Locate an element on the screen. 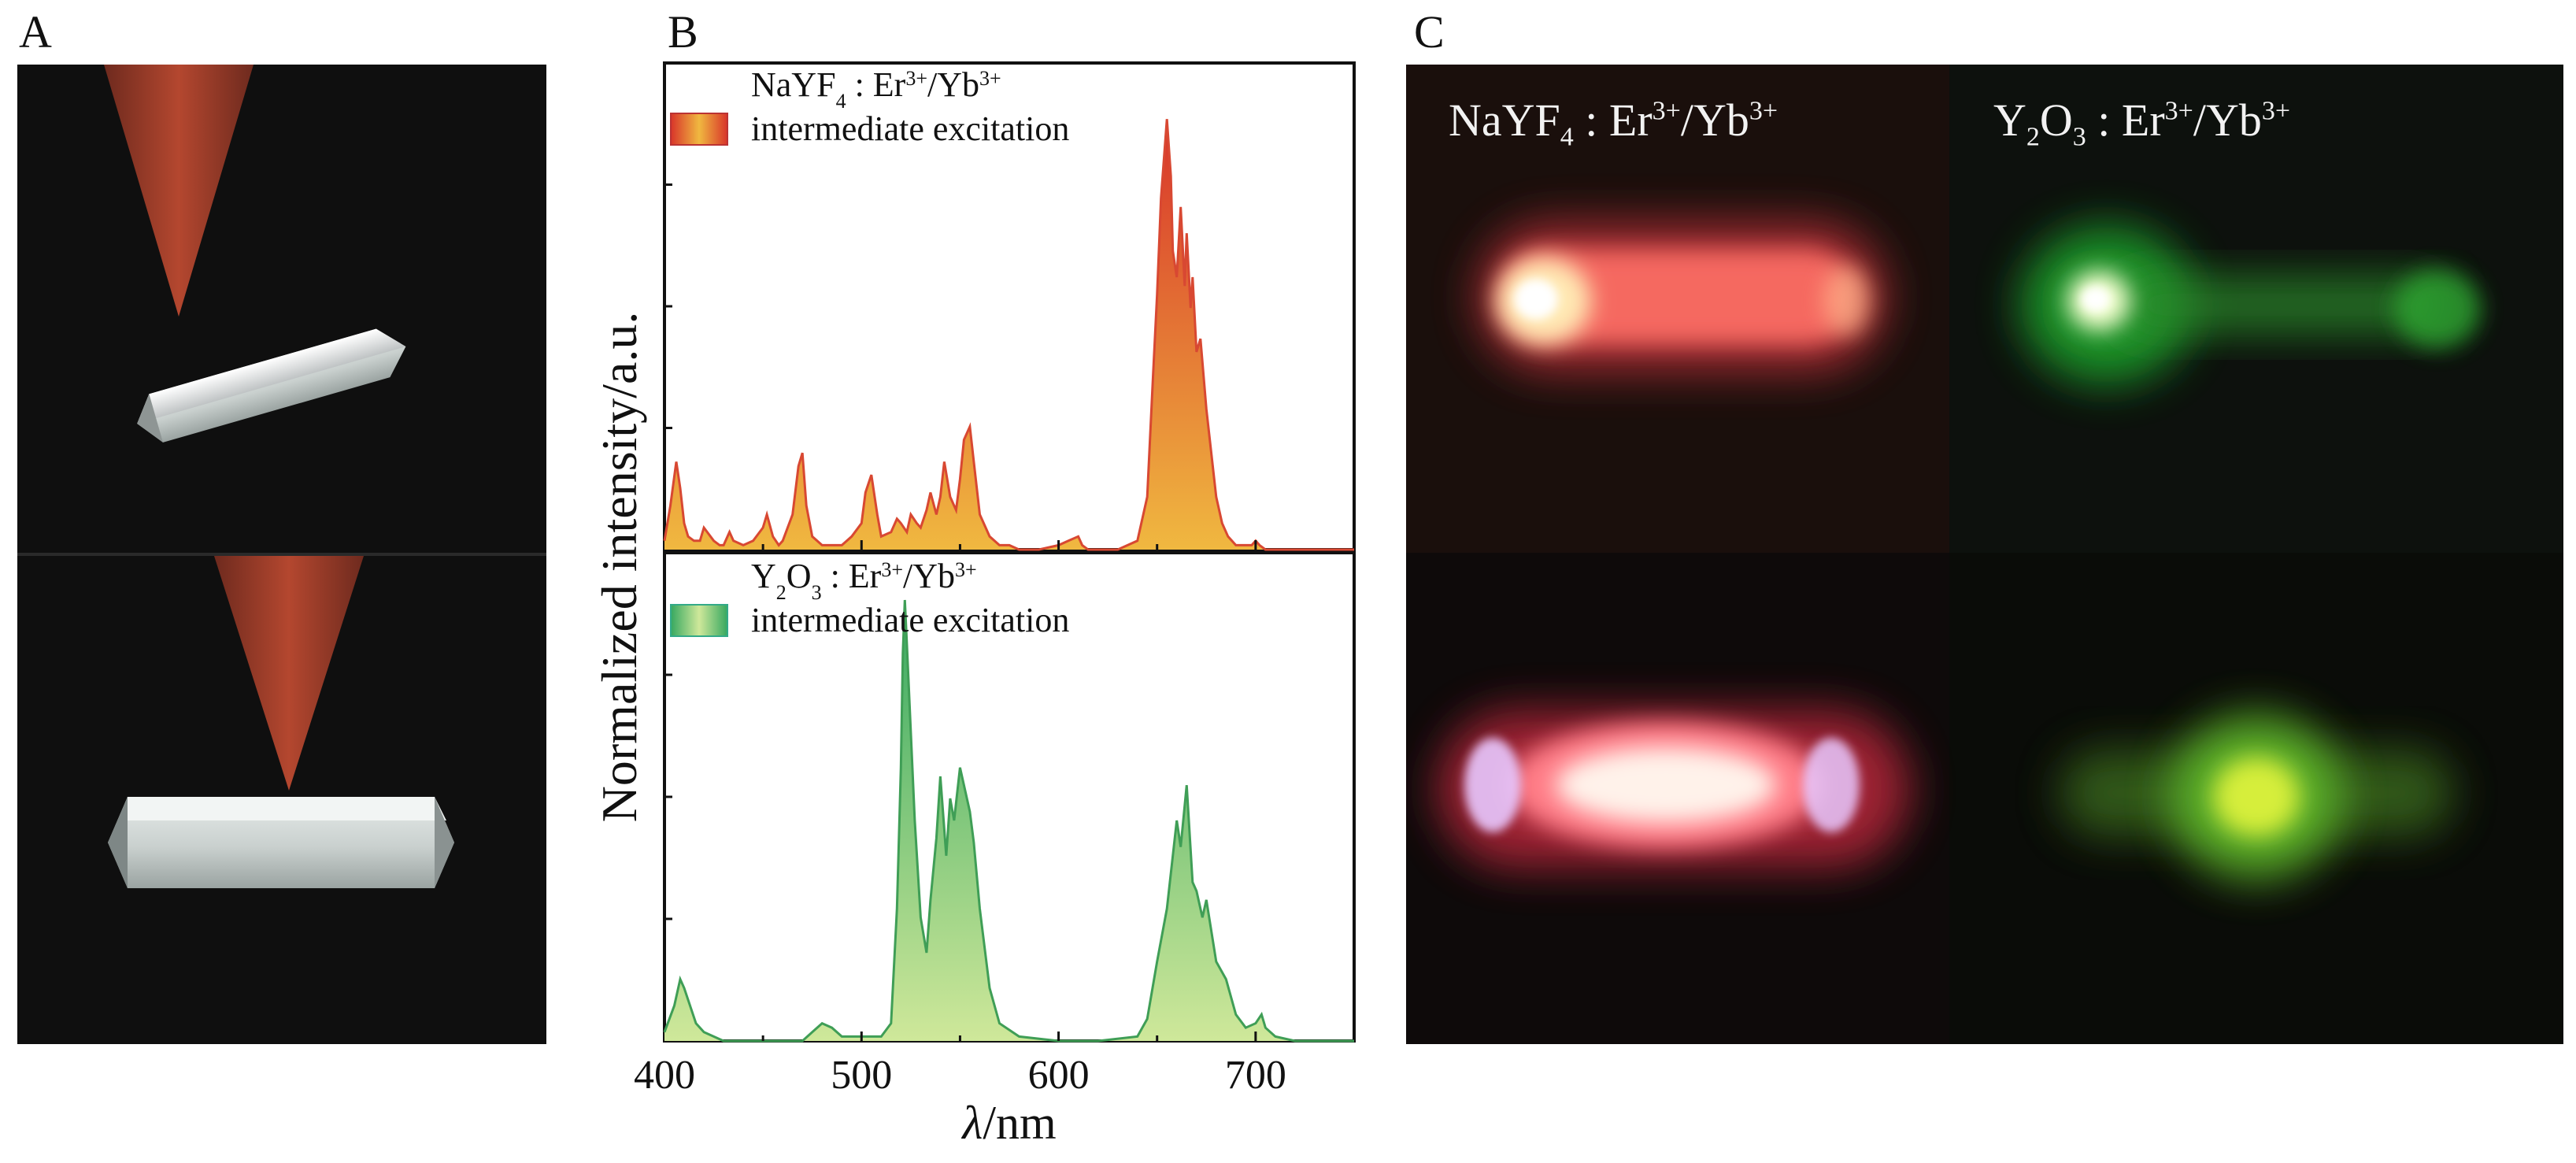 The height and width of the screenshot is (1163, 2576). x-tick-label-400: 400 is located at coordinates (664, 1075).